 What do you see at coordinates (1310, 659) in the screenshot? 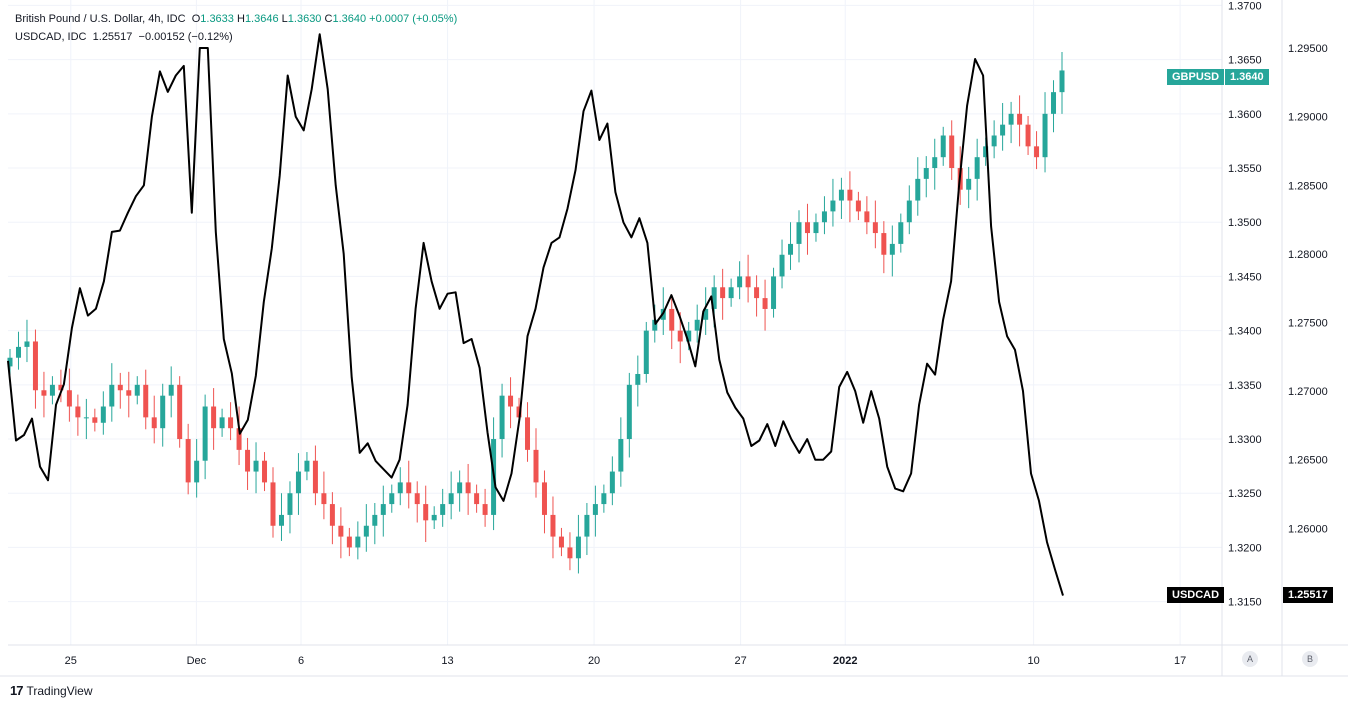
I see `scale-b-button: B` at bounding box center [1310, 659].